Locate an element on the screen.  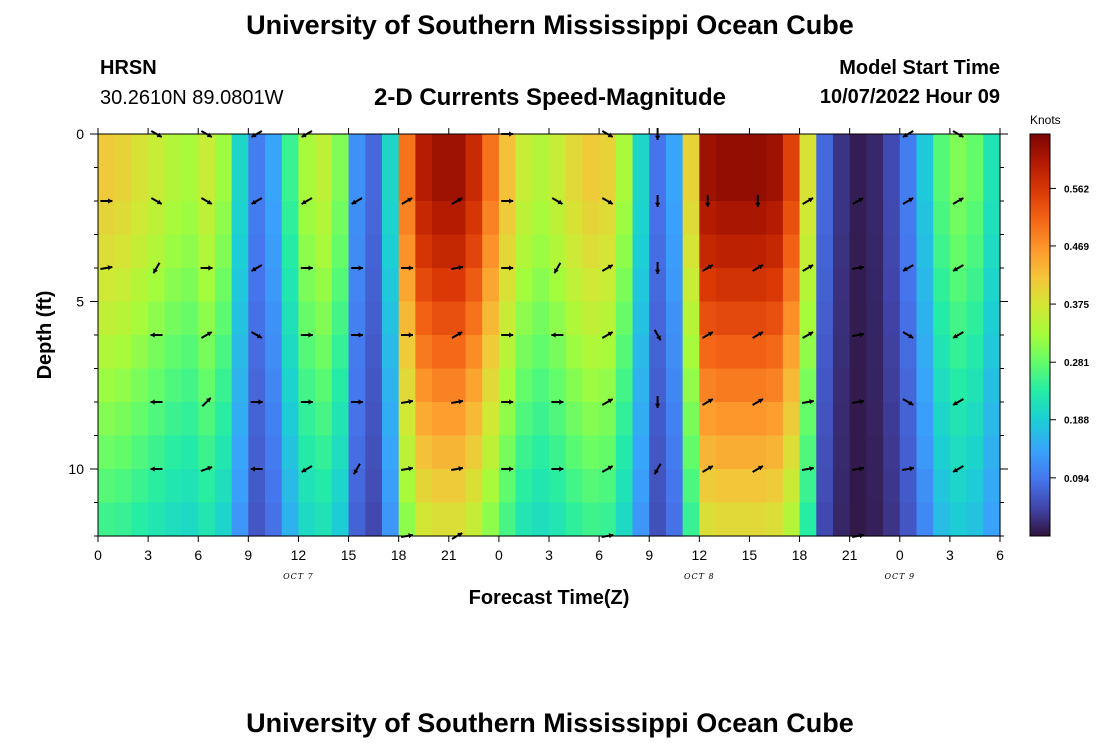
x-tick-label: 6 is located at coordinates (1000, 555).